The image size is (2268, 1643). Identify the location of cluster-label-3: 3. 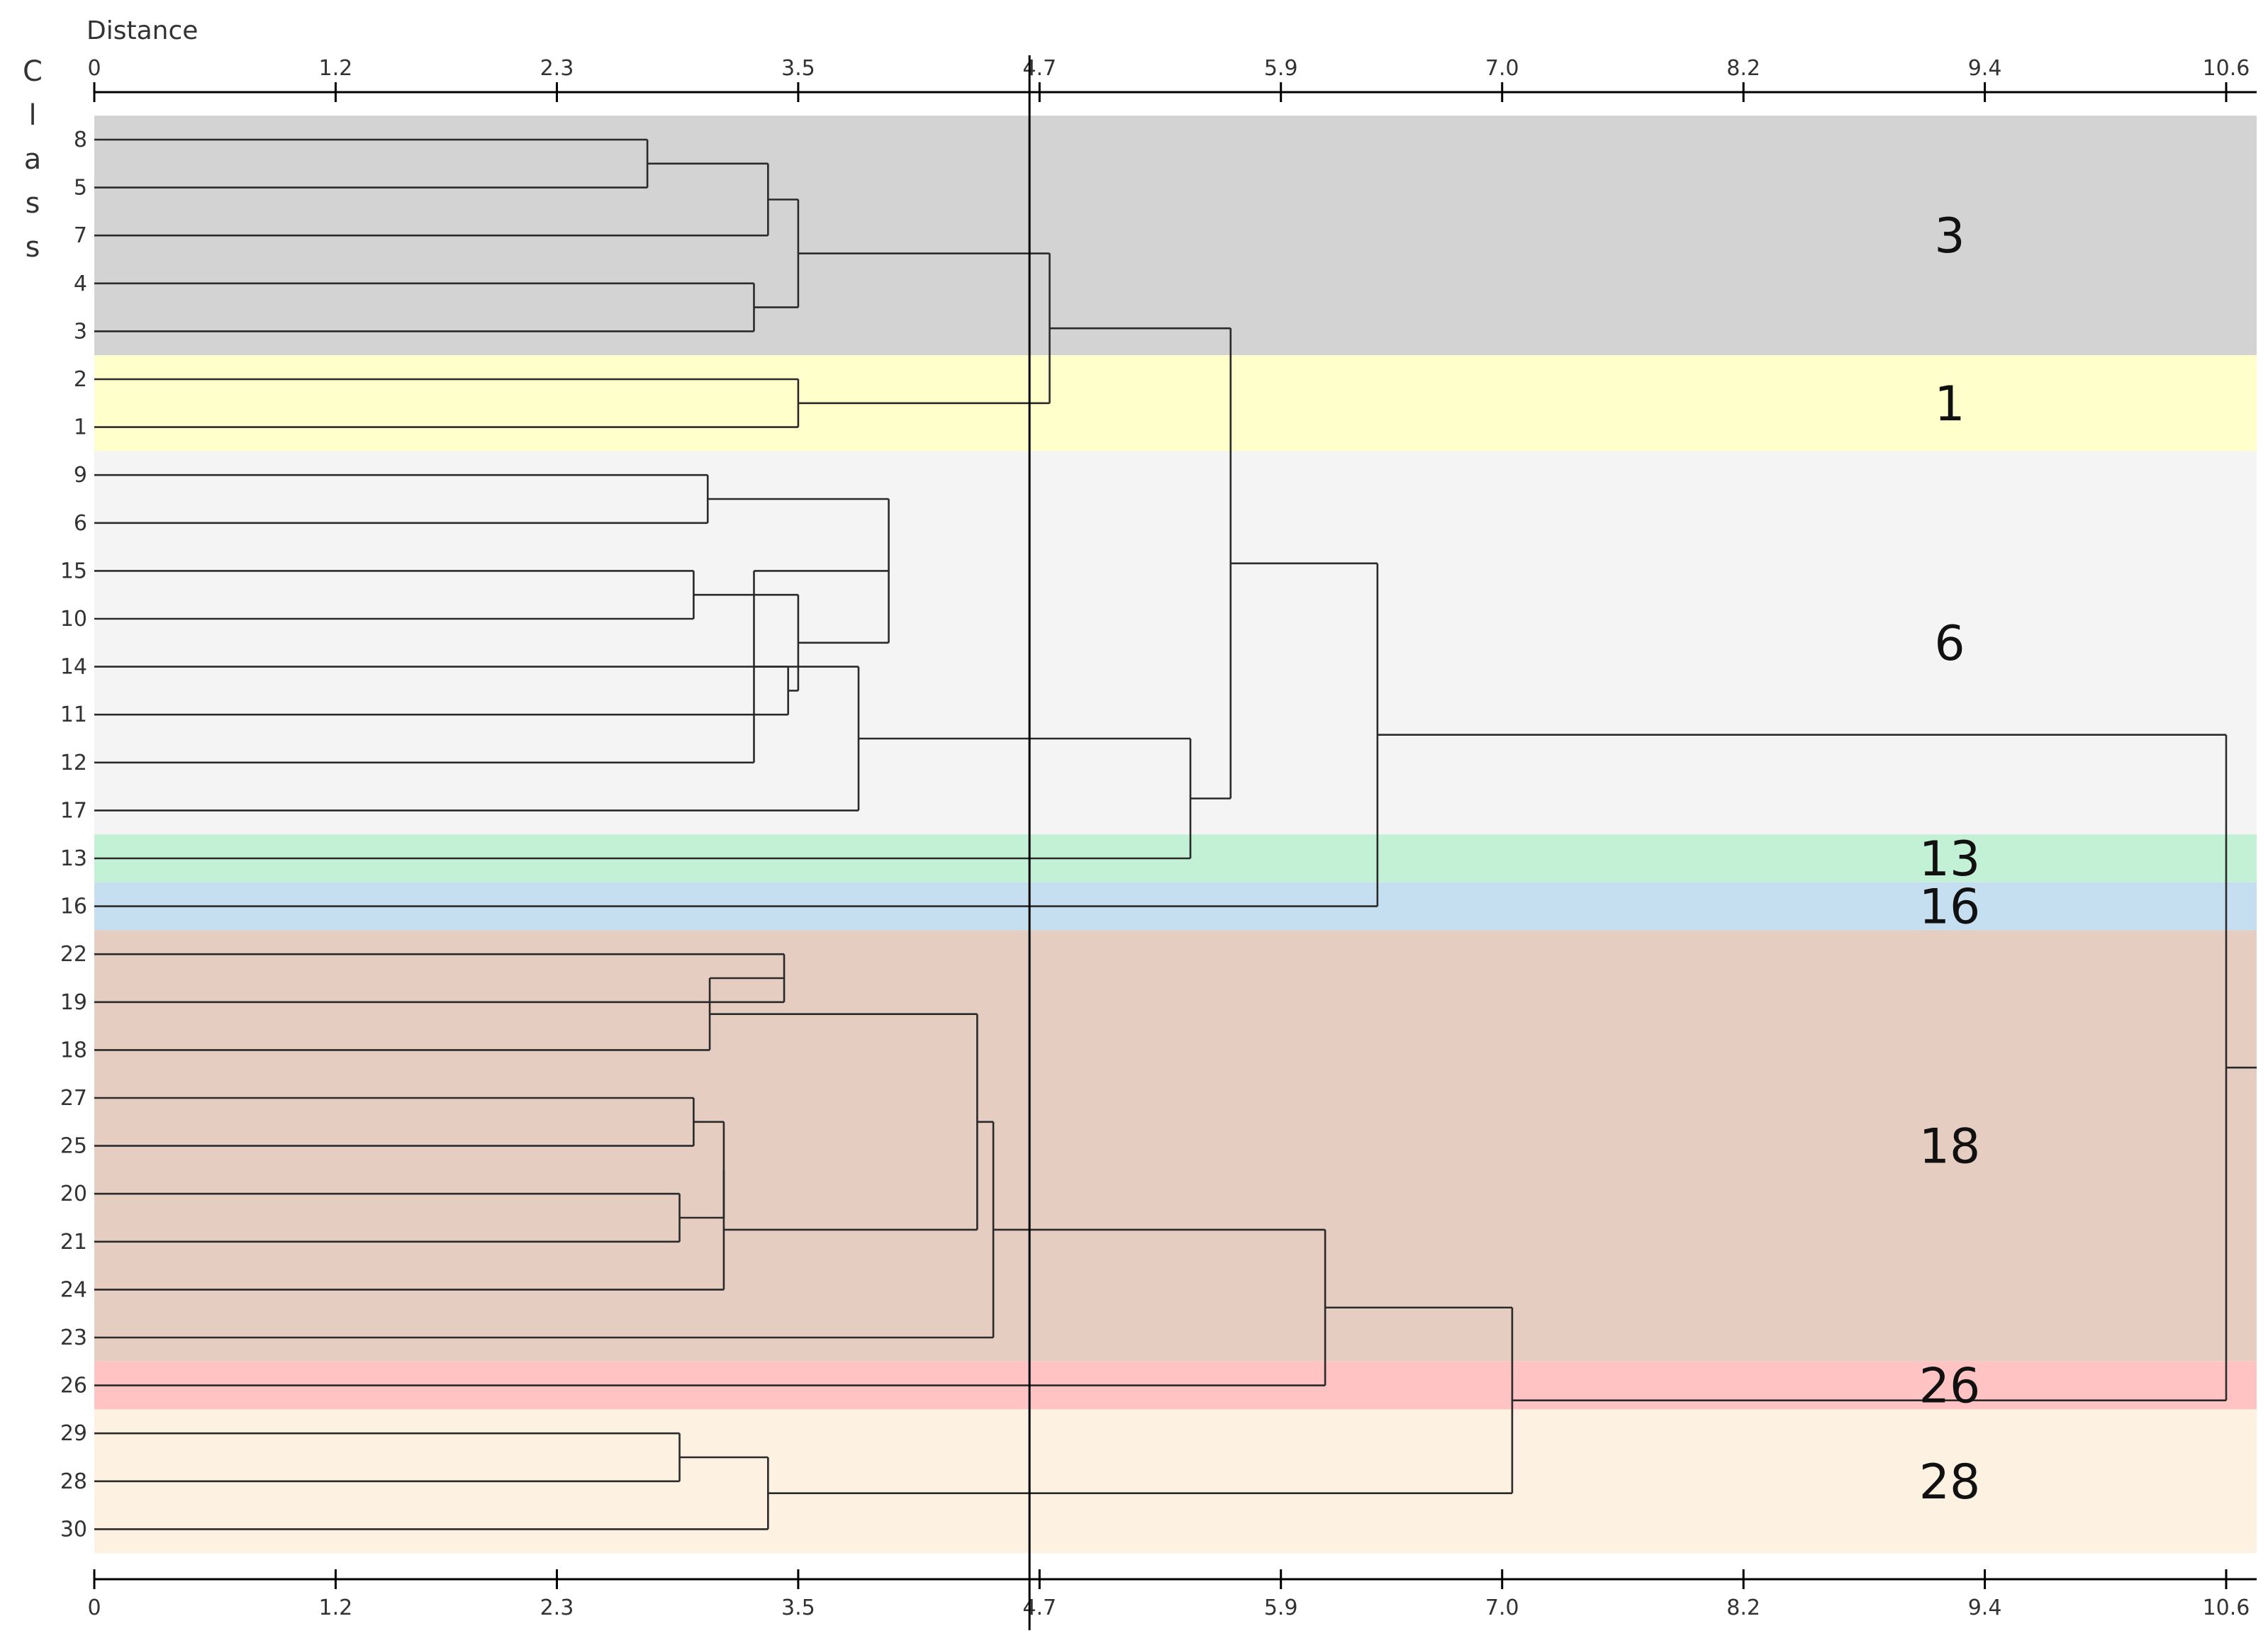
(1949, 236).